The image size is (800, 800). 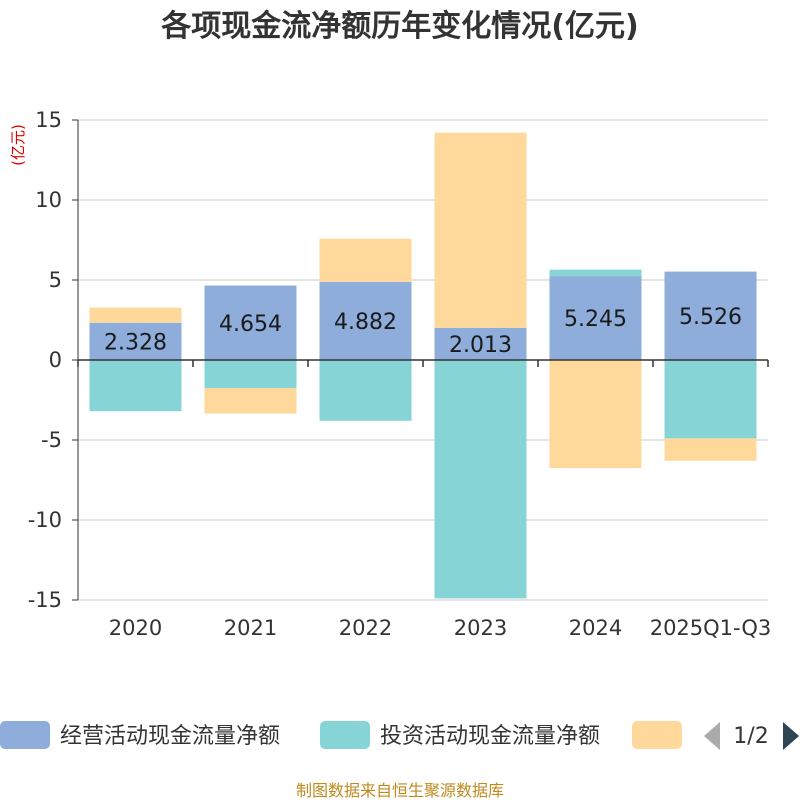 What do you see at coordinates (135, 628) in the screenshot?
I see `x-tick-label: 2020` at bounding box center [135, 628].